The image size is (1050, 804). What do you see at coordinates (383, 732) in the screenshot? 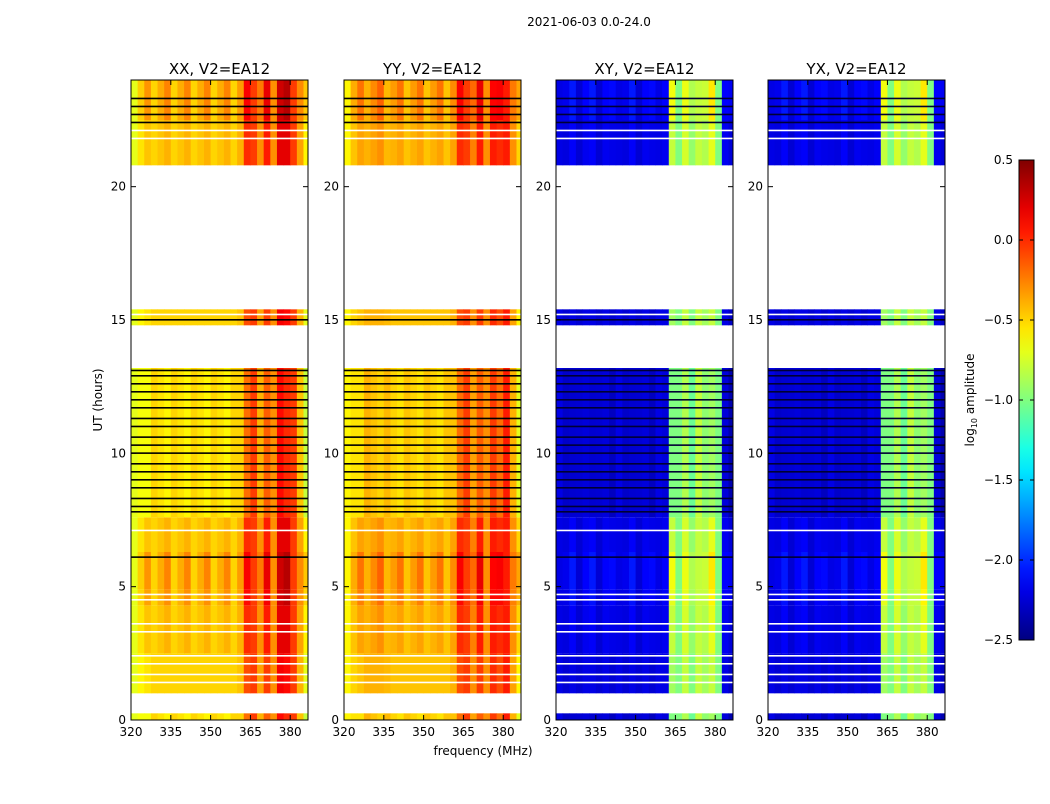
I see `x-tick-label: 335` at bounding box center [383, 732].